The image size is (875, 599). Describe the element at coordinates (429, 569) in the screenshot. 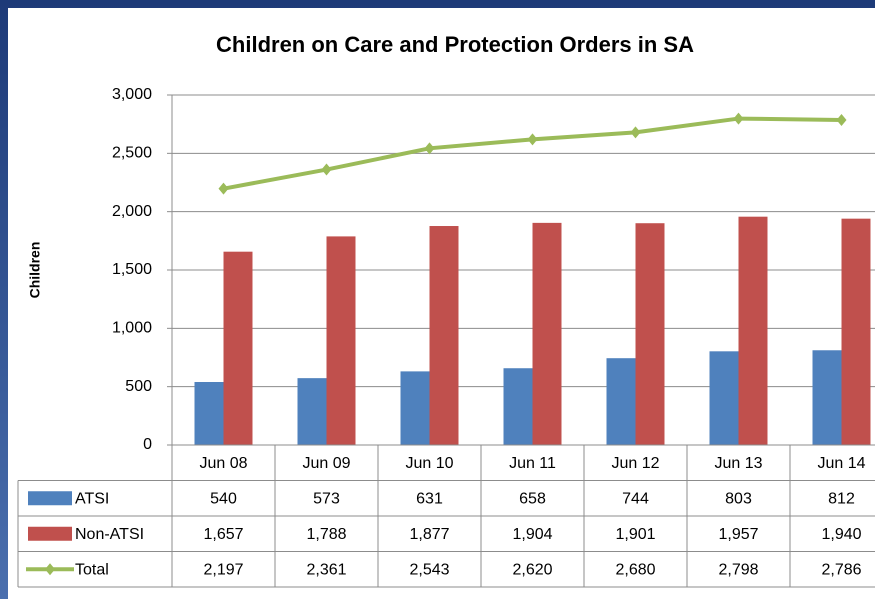

I see `table-value: 2,543` at that location.